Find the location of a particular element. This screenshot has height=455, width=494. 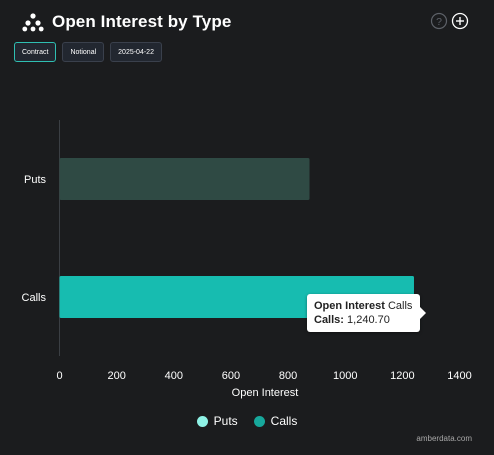

legend-label-puts: Puts is located at coordinates (225, 421).